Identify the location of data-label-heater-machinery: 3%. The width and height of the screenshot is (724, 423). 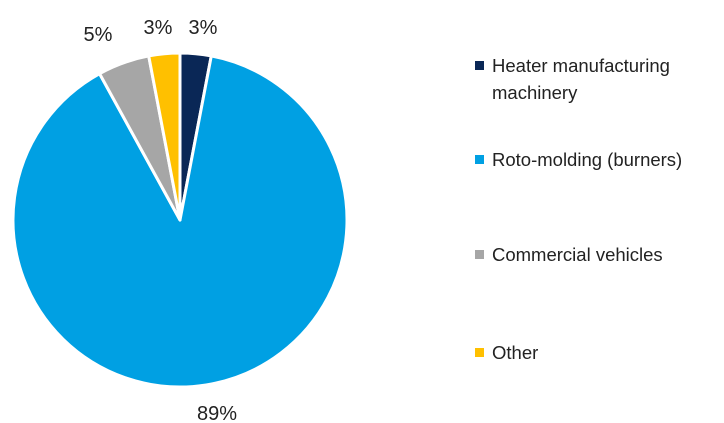
(203, 28).